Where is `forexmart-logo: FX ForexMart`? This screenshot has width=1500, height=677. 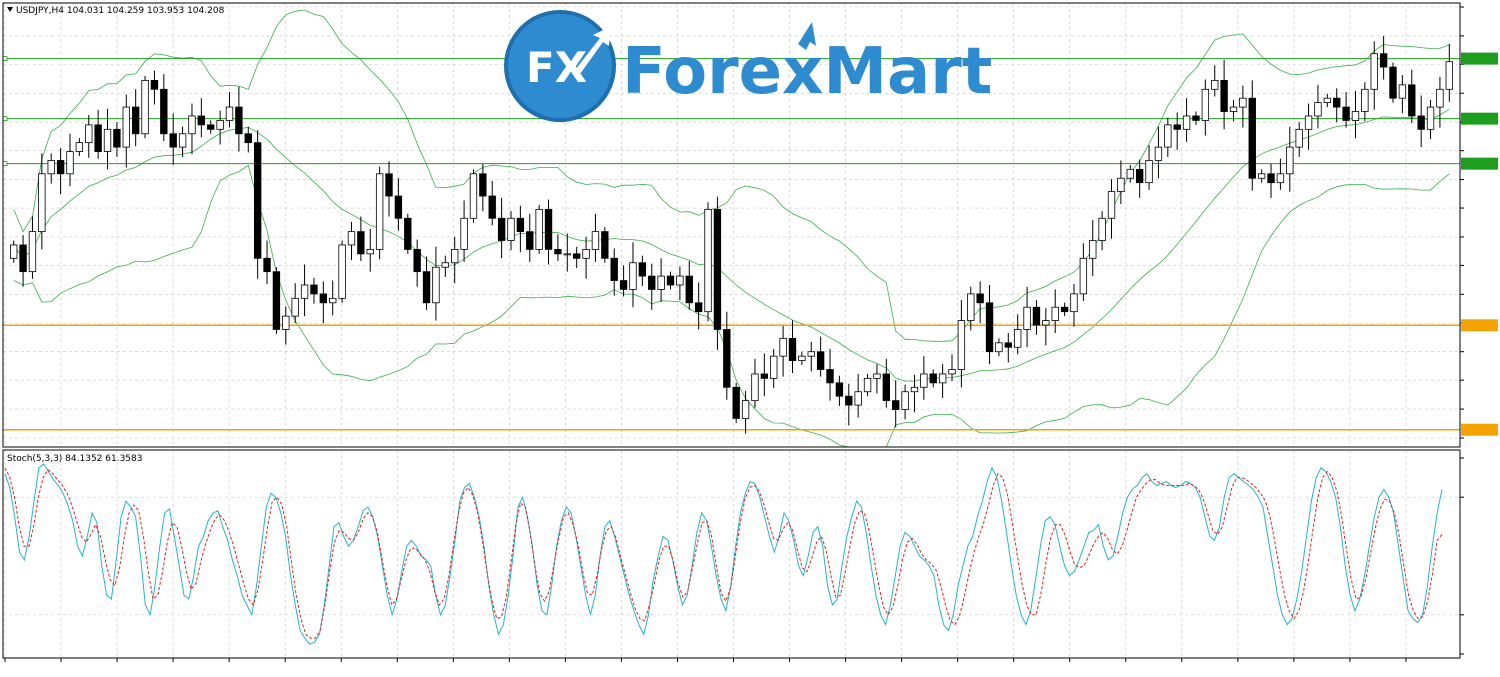 forexmart-logo: FX ForexMart is located at coordinates (748, 66).